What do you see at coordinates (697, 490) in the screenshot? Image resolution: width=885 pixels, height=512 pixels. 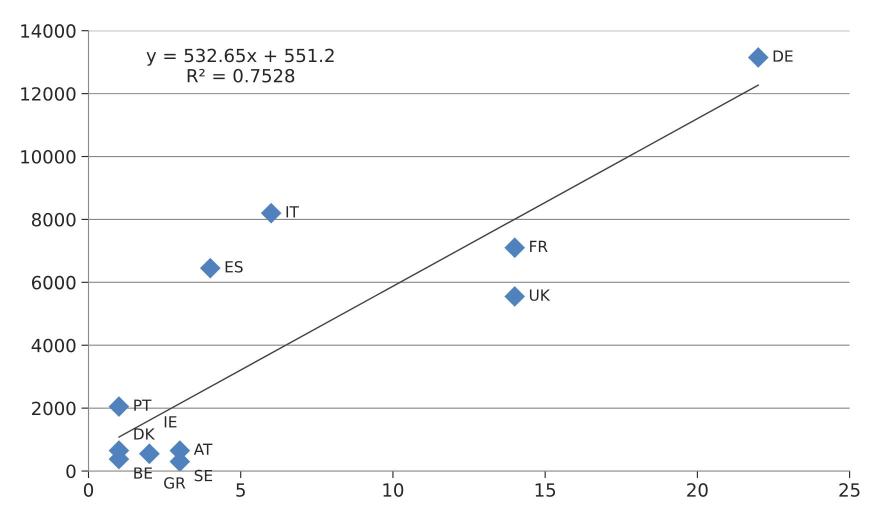 I see `x-tick-label: 20` at bounding box center [697, 490].